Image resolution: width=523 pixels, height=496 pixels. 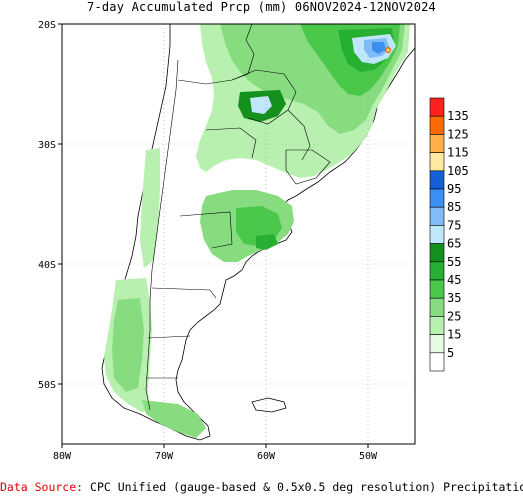 I want to click on legend-label: 65, so click(x=454, y=244).